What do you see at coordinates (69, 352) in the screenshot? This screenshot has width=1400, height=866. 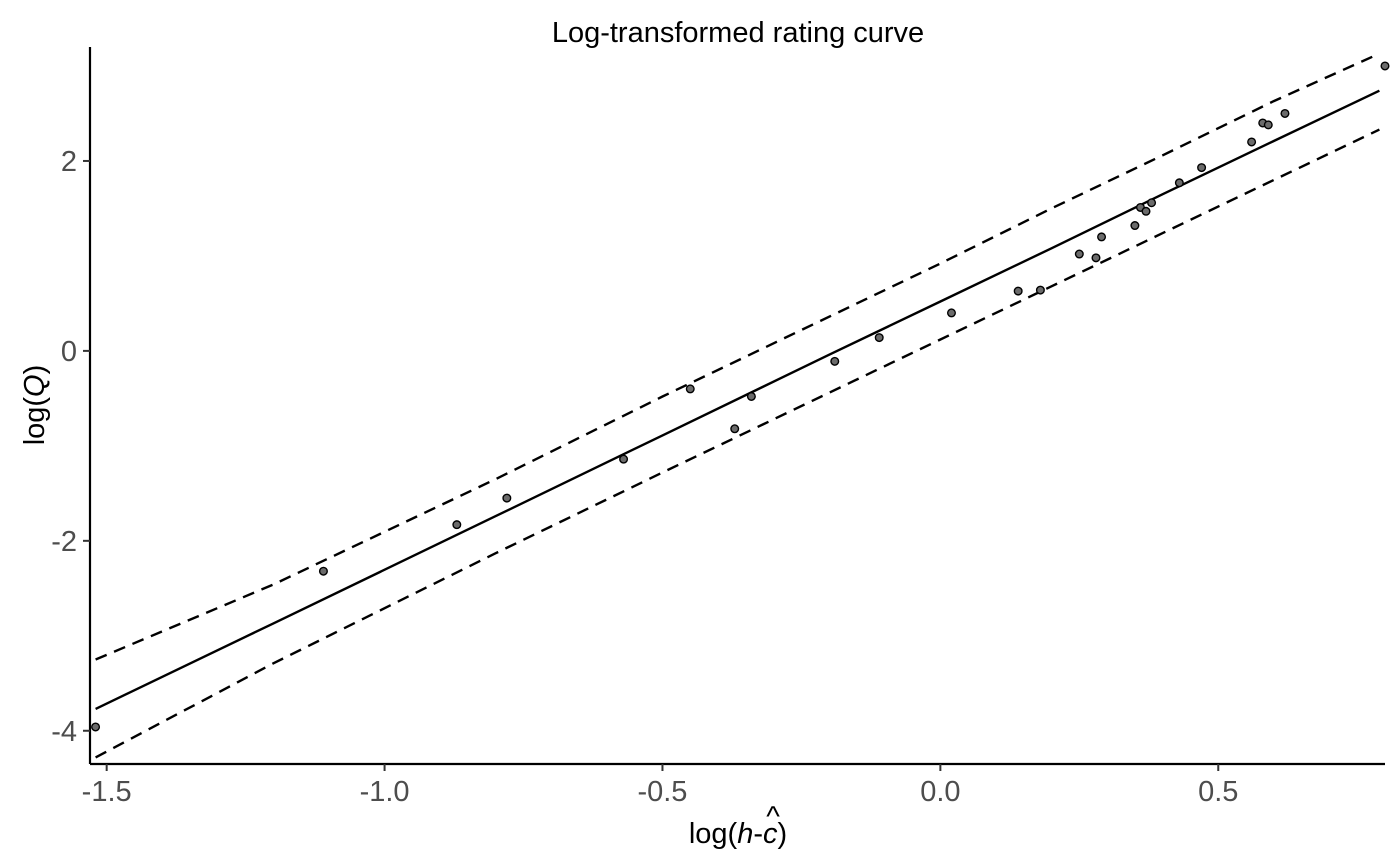 I see `y-tick-label: 0` at bounding box center [69, 352].